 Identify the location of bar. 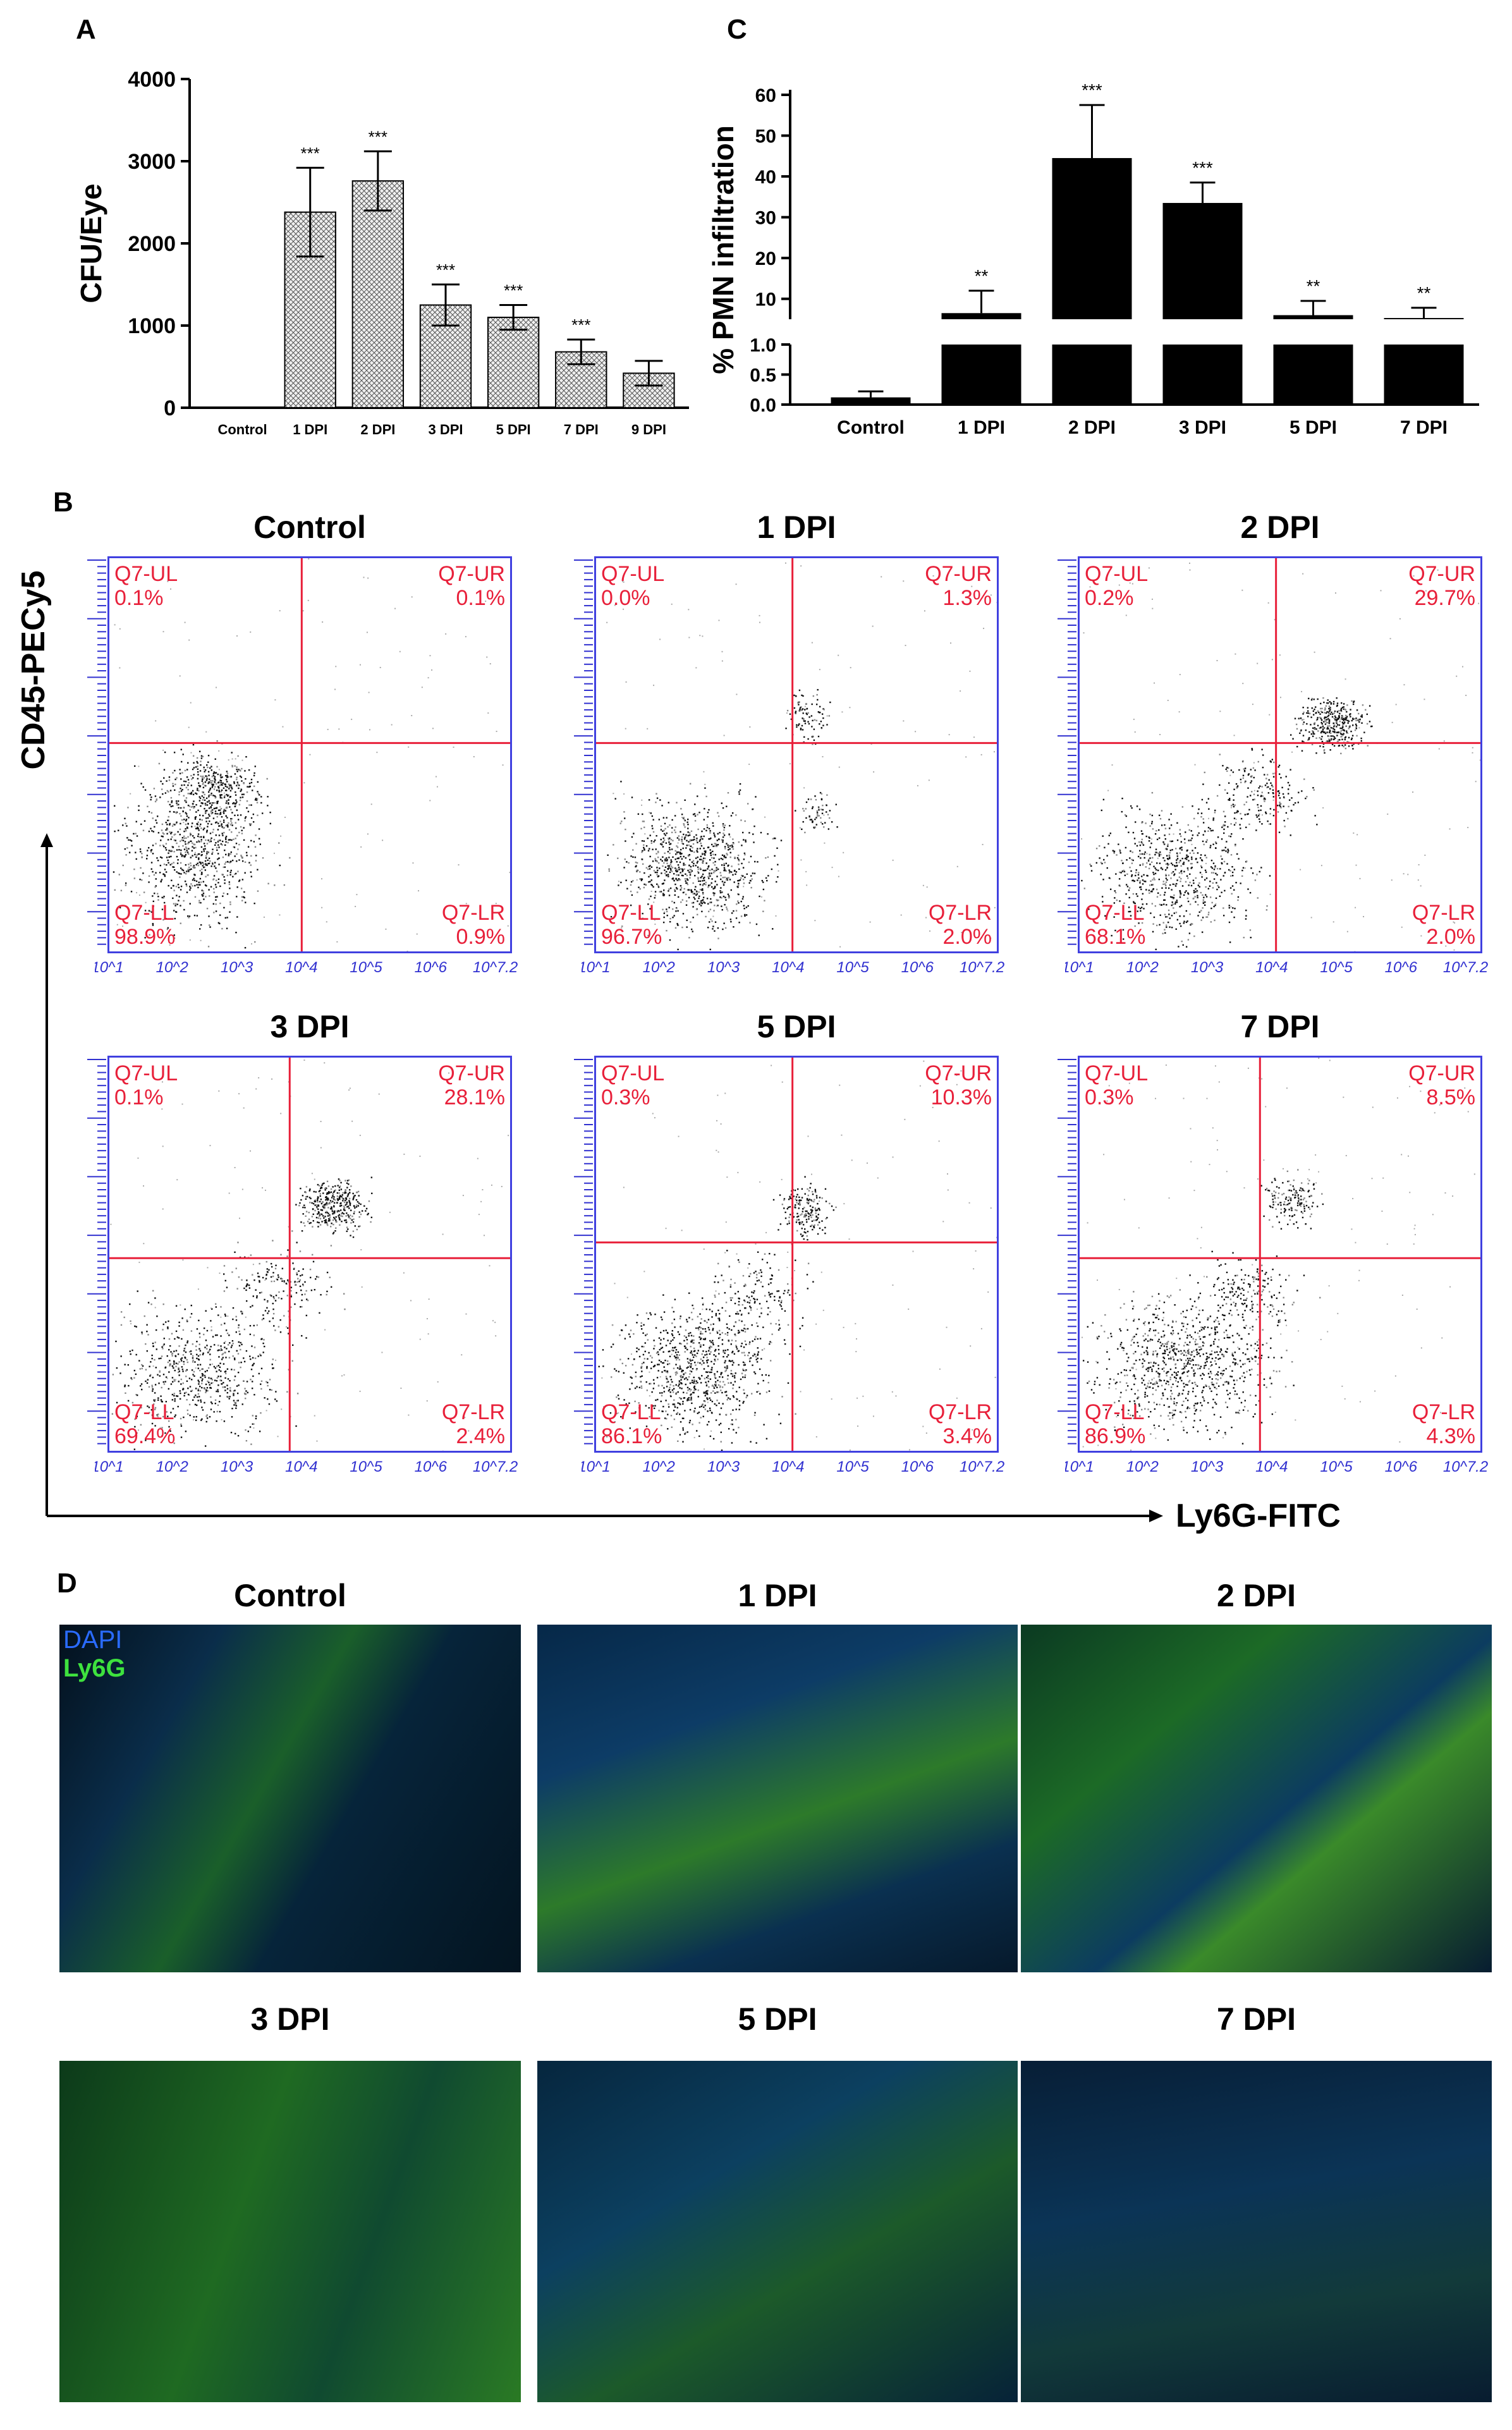
(1092, 238).